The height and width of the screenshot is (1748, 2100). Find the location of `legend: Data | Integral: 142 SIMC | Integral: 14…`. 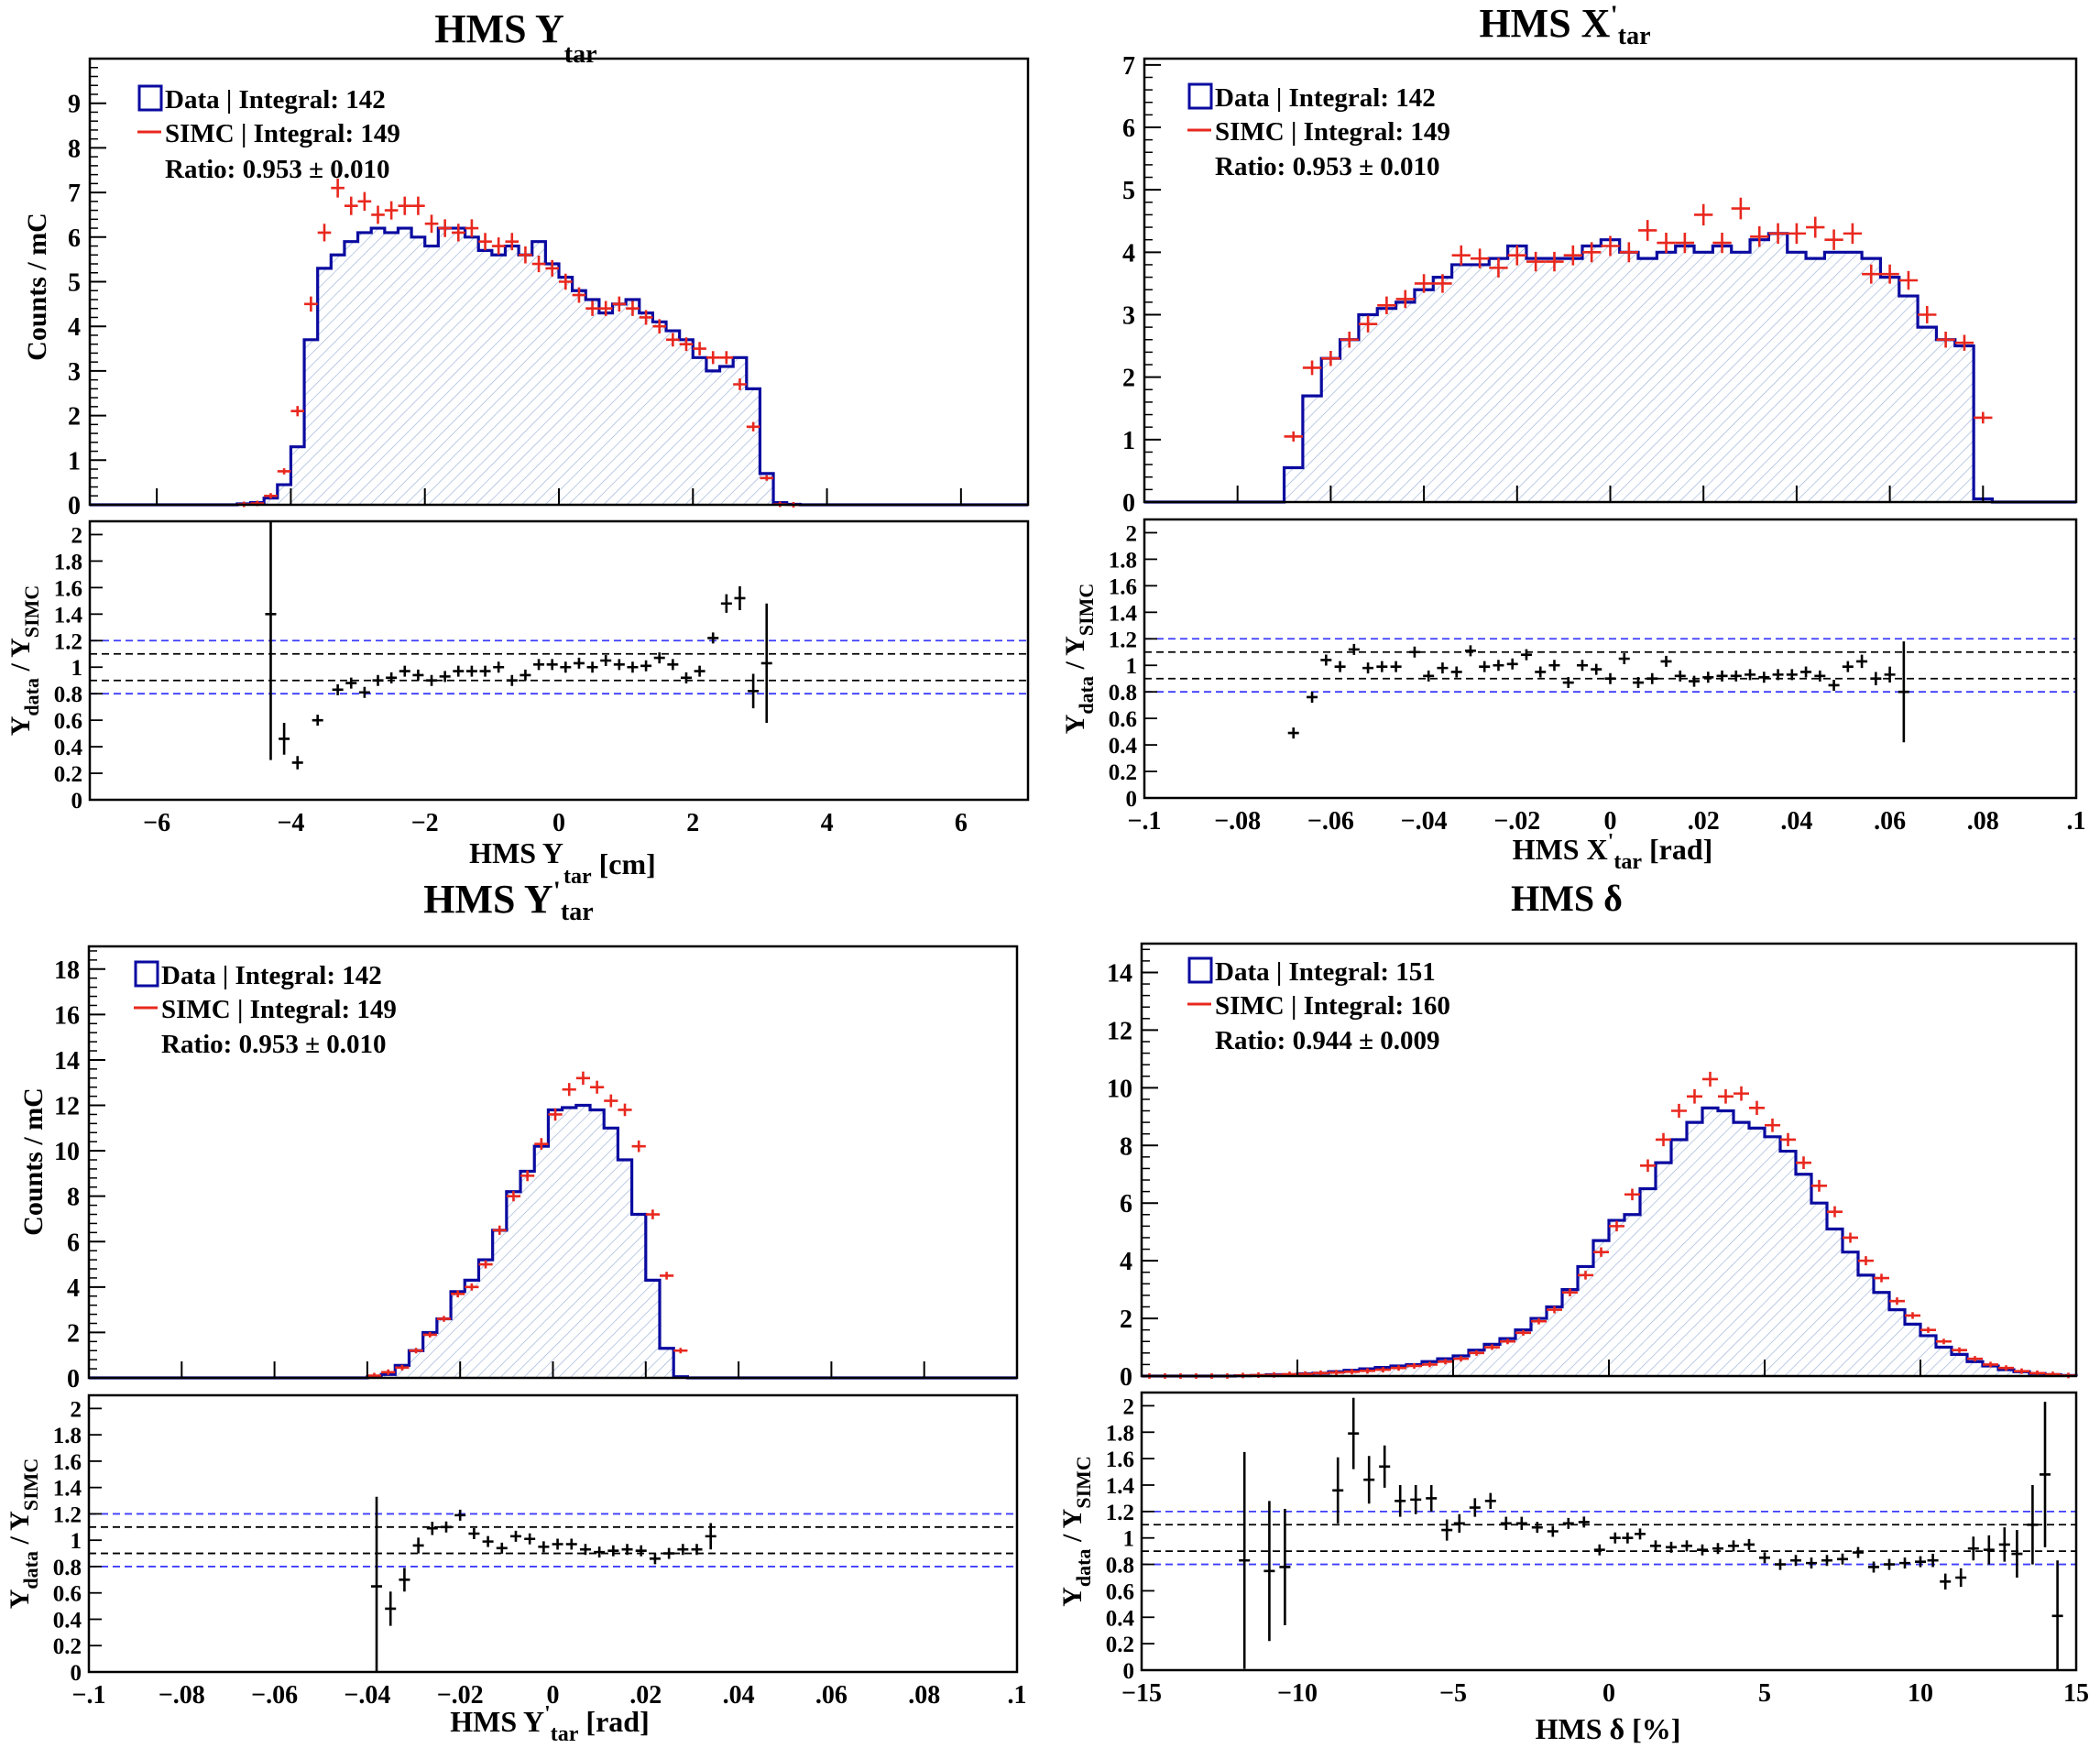

legend: Data | Integral: 142 SIMC | Integral: 14… is located at coordinates (1318, 131).